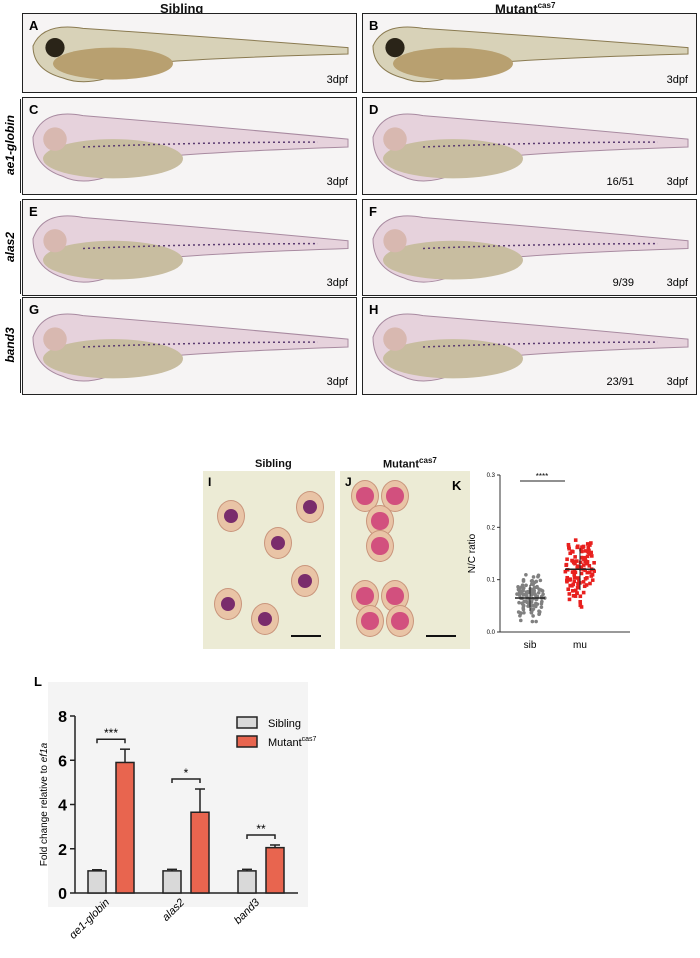  Describe the element at coordinates (516, 9) in the screenshot. I see `mutant-text: Mutant` at that location.